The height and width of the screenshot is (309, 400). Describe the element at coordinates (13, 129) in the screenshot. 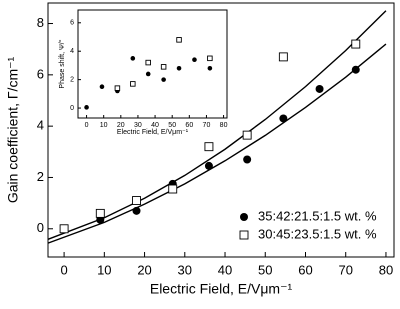

I see `y-axis-label: Gain coefficient, Γ/cm⁻¹` at that location.